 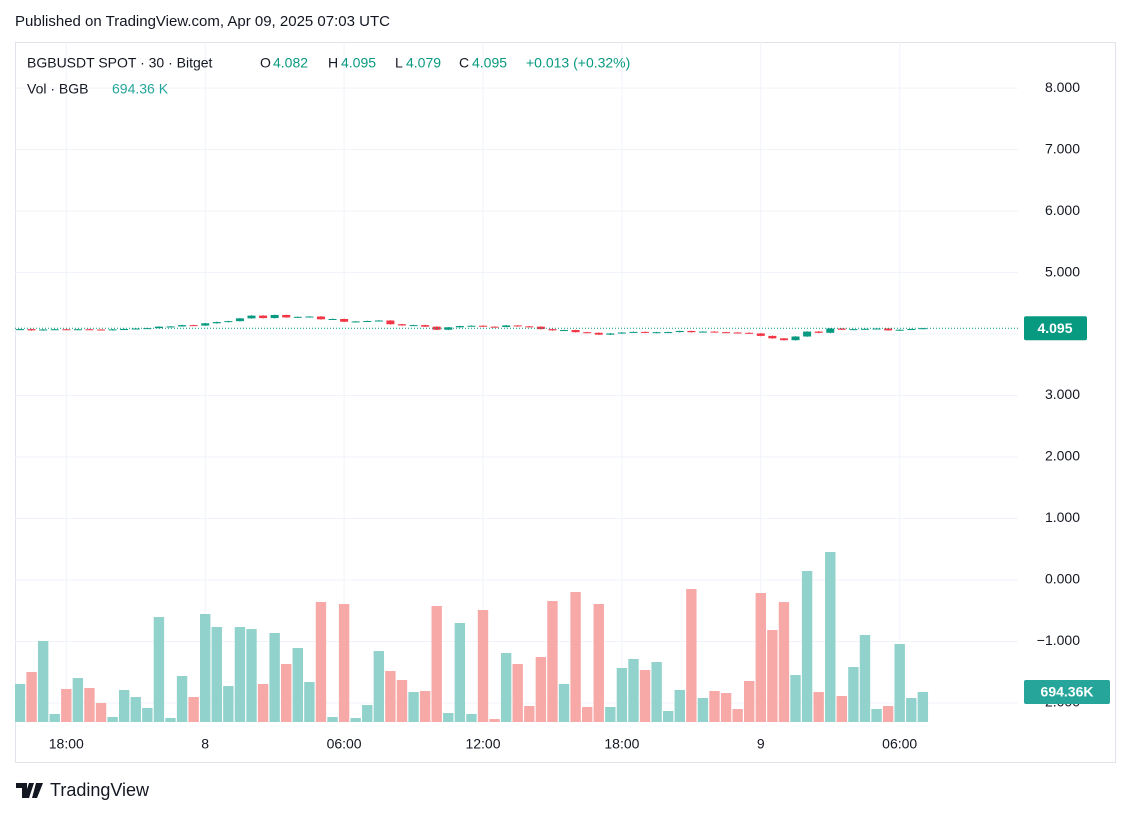 What do you see at coordinates (489, 63) in the screenshot?
I see `ohlc-value: 4.095` at bounding box center [489, 63].